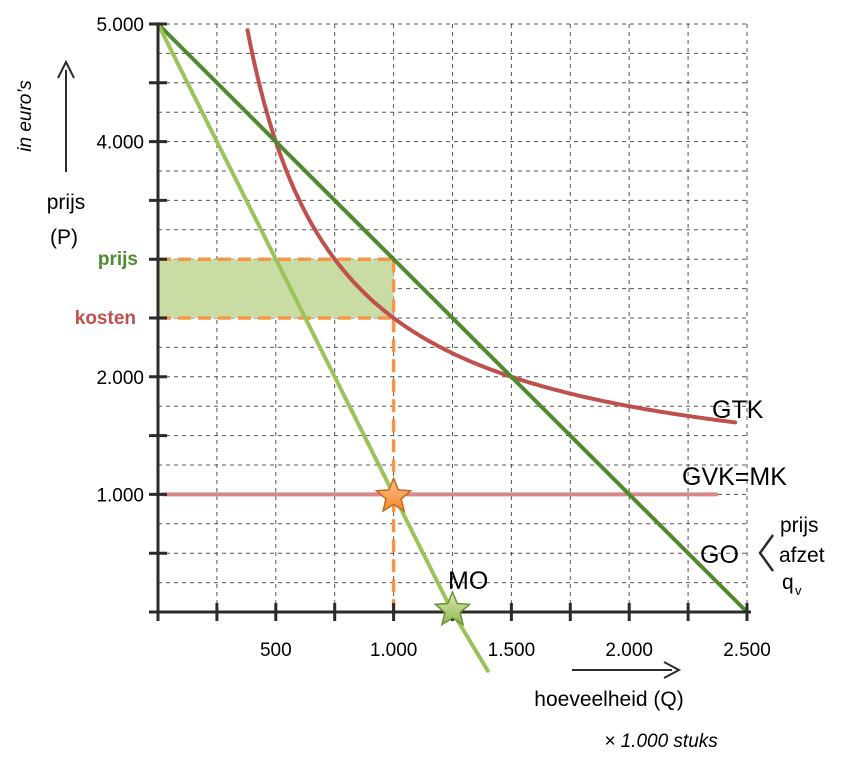  I want to click on series-label-gtk: GTK, so click(738, 410).